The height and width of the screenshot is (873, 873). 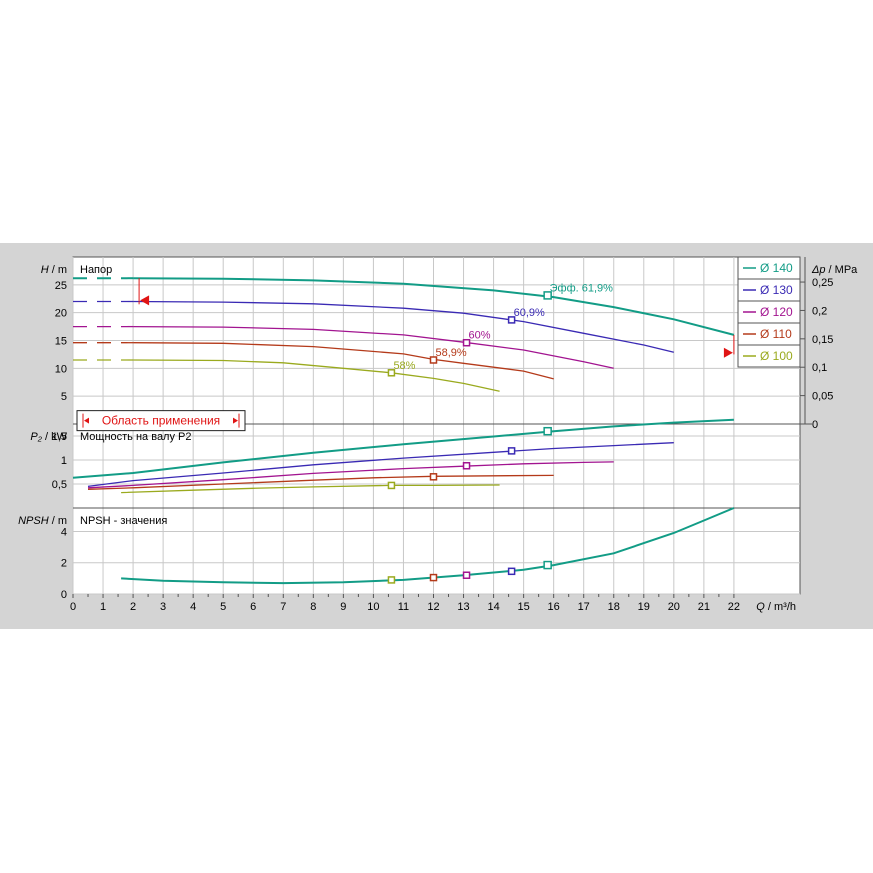 What do you see at coordinates (59, 437) in the screenshot?
I see `power-y-tick-label: 1,5` at bounding box center [59, 437].